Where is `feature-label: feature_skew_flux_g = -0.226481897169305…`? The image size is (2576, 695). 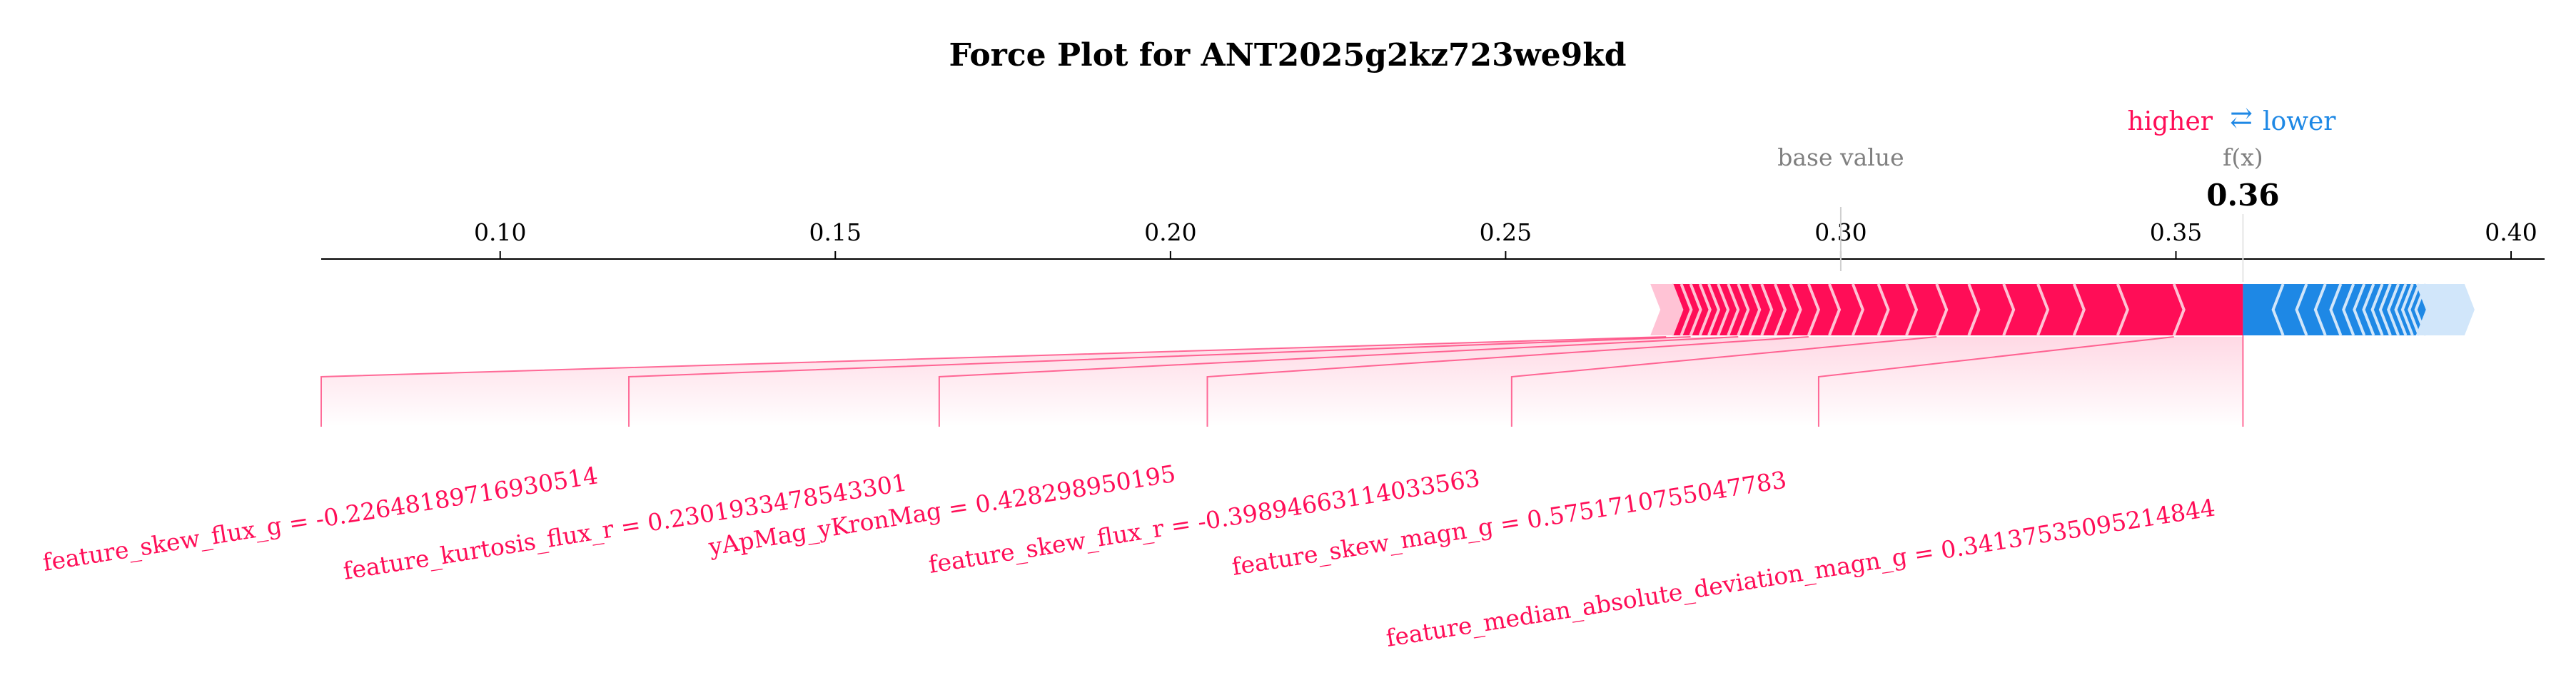
feature-label: feature_skew_flux_g = -0.226481897169305… is located at coordinates (320, 519).